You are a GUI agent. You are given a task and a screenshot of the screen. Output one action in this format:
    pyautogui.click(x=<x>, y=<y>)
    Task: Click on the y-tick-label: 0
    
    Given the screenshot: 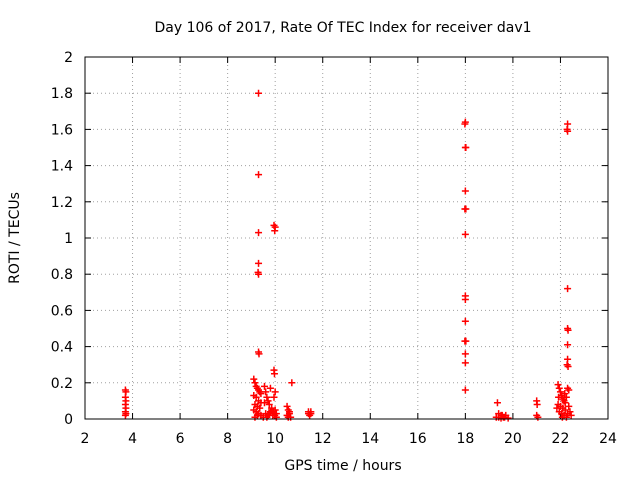 What is the action you would take?
    pyautogui.click(x=68, y=420)
    